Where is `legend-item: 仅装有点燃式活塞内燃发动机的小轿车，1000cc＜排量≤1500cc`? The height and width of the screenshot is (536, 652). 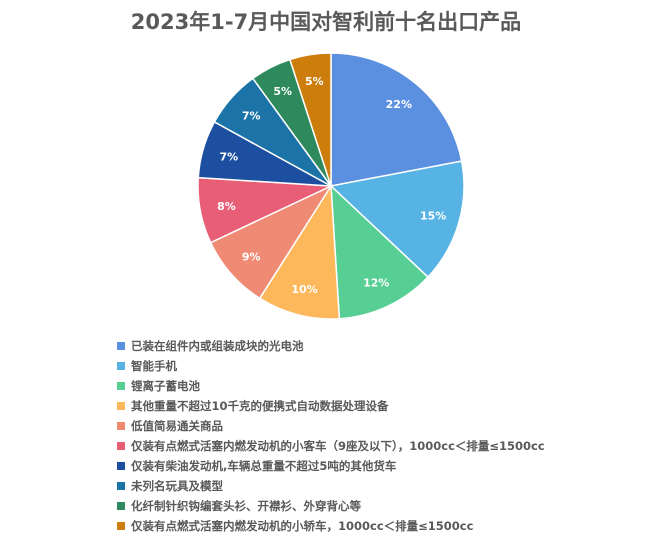 legend-item: 仅装有点燃式活塞内燃发动机的小轿车，1000cc＜排量≤1500cc is located at coordinates (331, 526).